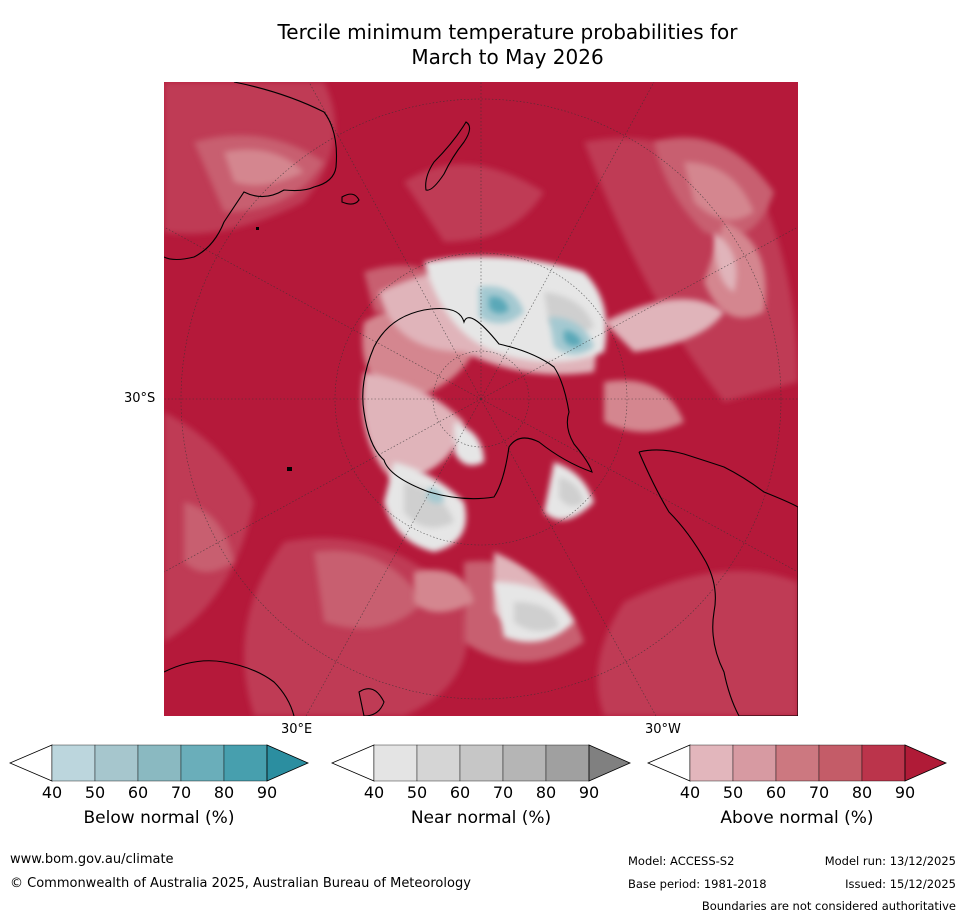  I want to click on tasmania-coast, so click(350, 199).